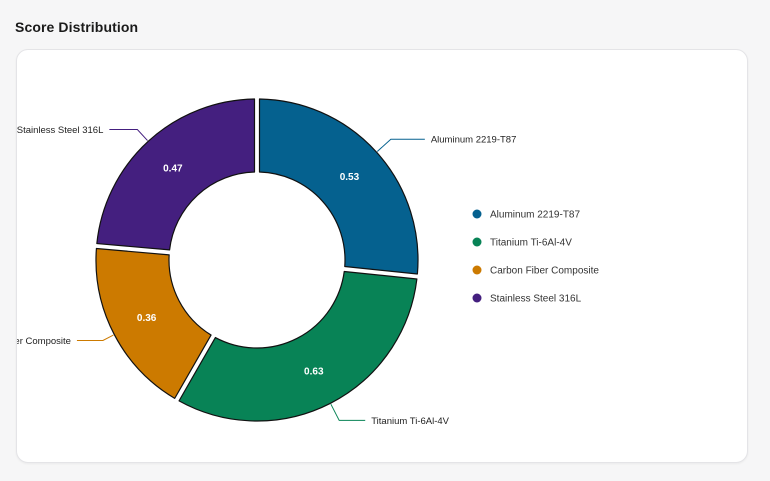  I want to click on callout-label-titanium-ti-6al-4v: Titanium Ti-6Al-4V, so click(410, 421).